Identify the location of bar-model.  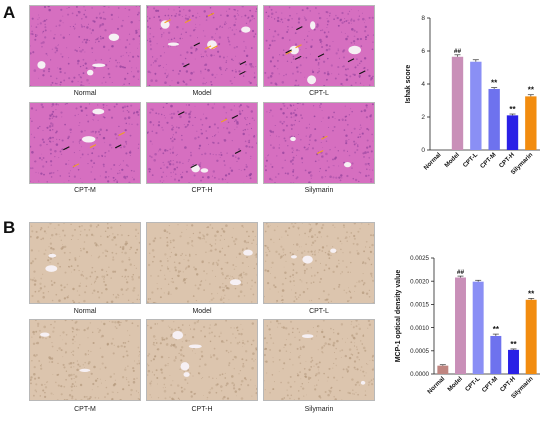
(460, 325).